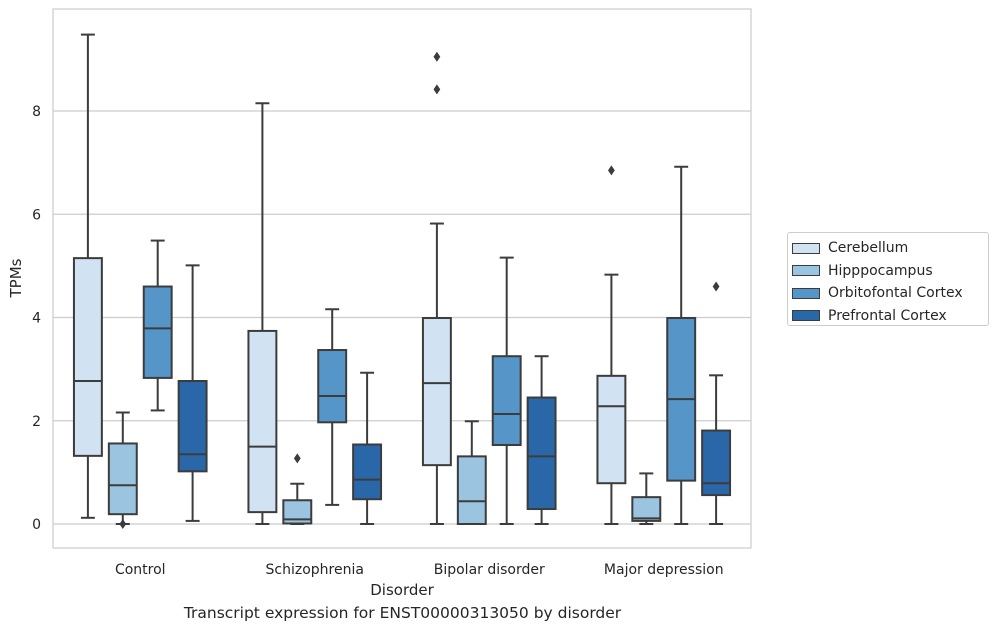 The image size is (999, 634). What do you see at coordinates (436, 288) in the screenshot?
I see `box-cerebellum-bipolar-disorder` at bounding box center [436, 288].